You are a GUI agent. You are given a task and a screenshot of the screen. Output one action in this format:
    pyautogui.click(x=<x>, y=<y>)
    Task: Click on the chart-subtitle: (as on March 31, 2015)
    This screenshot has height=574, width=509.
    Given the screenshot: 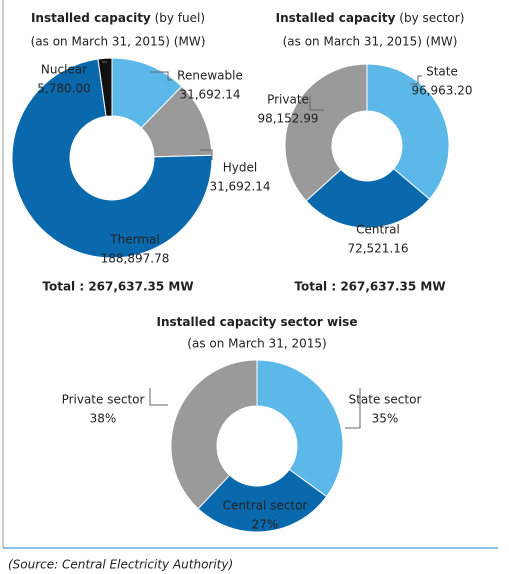 What is the action you would take?
    pyautogui.click(x=256, y=344)
    